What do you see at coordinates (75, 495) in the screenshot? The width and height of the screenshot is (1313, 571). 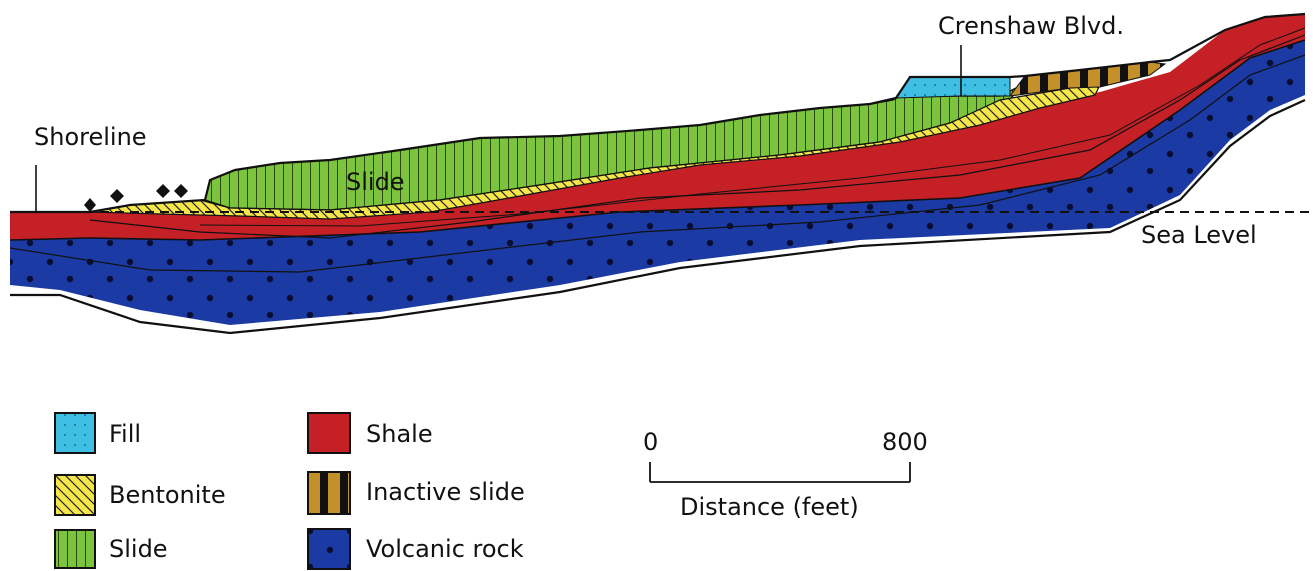 I see `bentonite-swatch` at bounding box center [75, 495].